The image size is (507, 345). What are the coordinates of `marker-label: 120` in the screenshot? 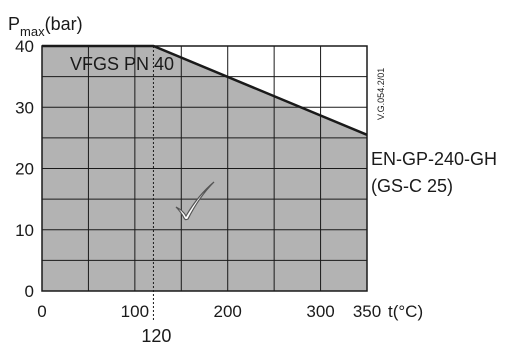 It's located at (156, 335).